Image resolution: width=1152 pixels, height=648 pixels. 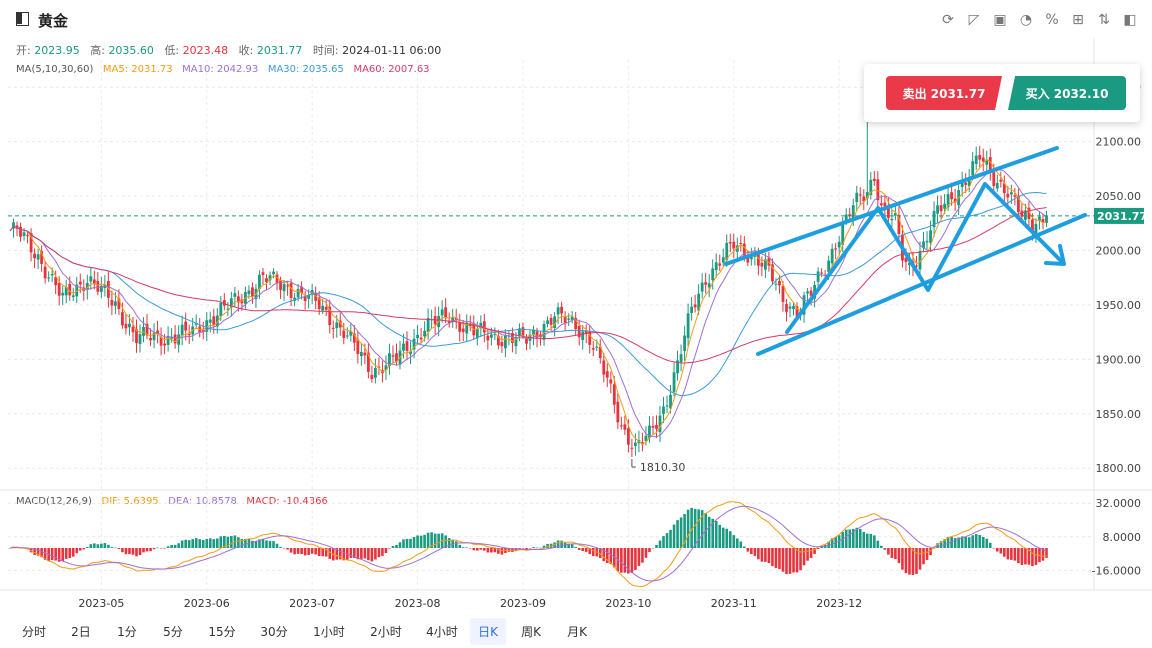 I want to click on layout-icon: ⊞, so click(x=1078, y=20).